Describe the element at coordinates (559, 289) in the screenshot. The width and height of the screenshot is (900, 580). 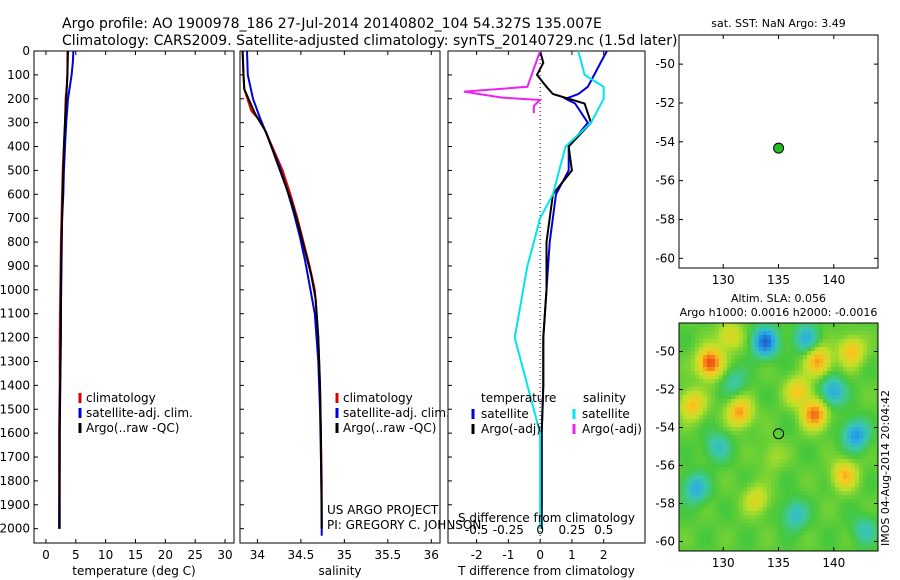
I see `difference-series-s-satellite` at that location.